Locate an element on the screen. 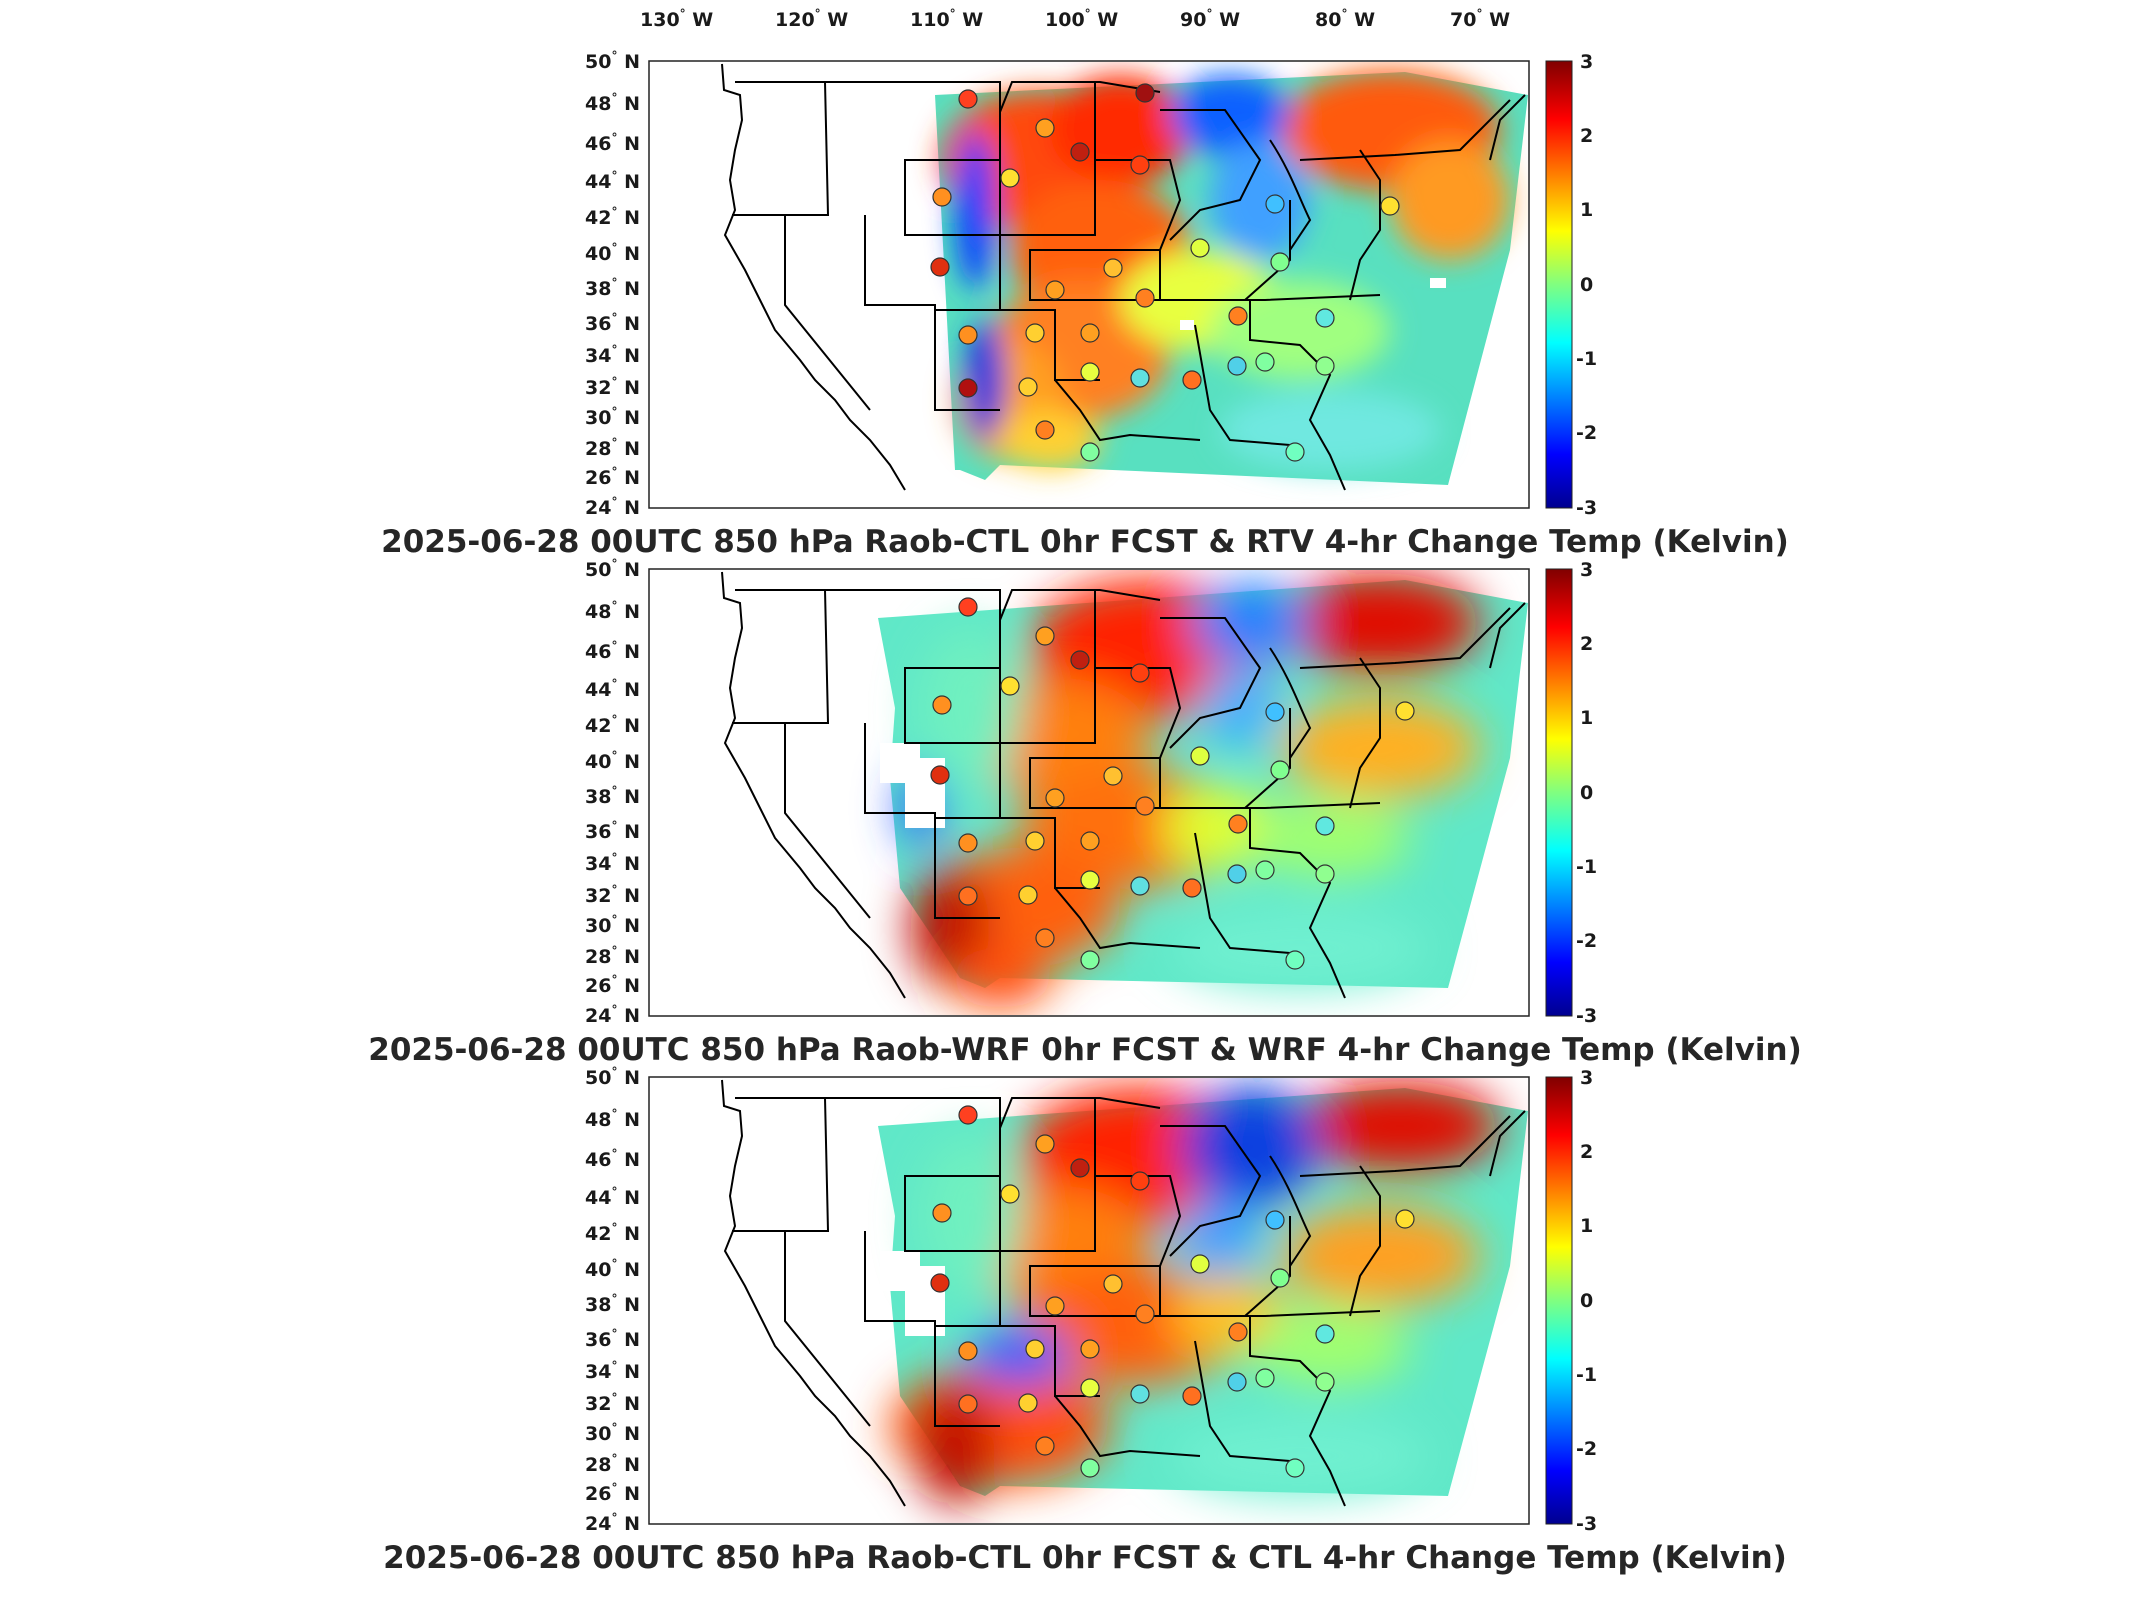  lat-label: 34° N is located at coordinates (612, 355).